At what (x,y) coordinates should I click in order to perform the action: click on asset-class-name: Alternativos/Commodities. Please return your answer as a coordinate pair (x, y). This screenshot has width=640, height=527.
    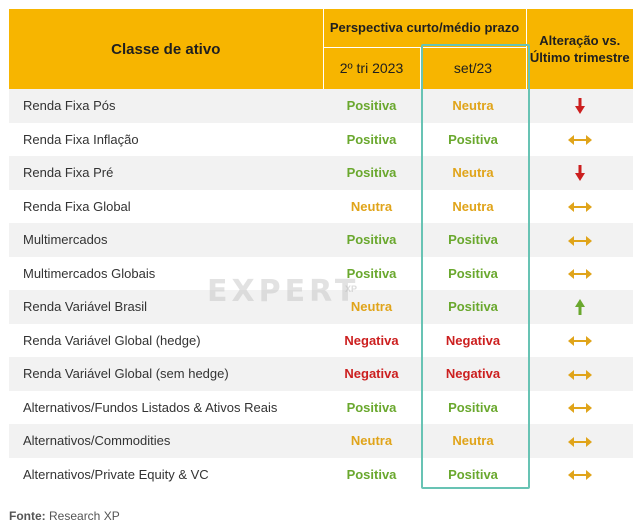
    Looking at the image, I should click on (166, 441).